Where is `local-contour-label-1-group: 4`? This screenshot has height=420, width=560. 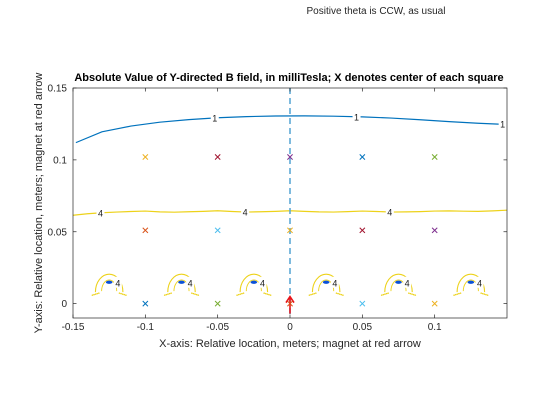
local-contour-label-1-group: 4 is located at coordinates (190, 282).